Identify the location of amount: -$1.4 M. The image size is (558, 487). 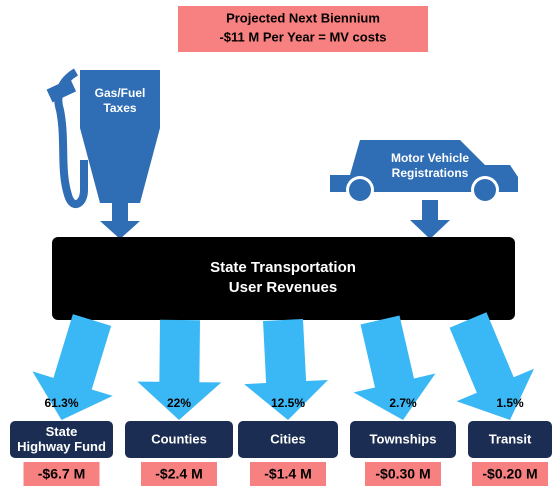
(287, 474).